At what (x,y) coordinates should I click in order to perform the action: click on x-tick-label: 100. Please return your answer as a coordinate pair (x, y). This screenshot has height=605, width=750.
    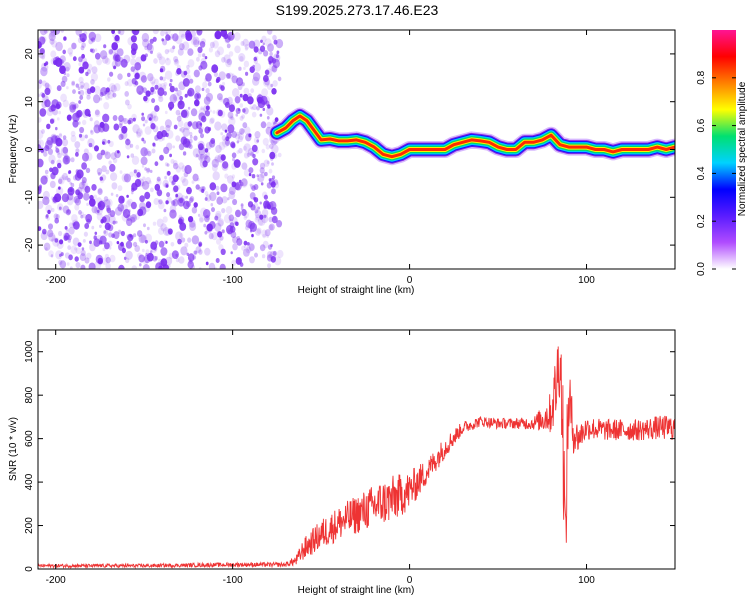
    Looking at the image, I should click on (586, 280).